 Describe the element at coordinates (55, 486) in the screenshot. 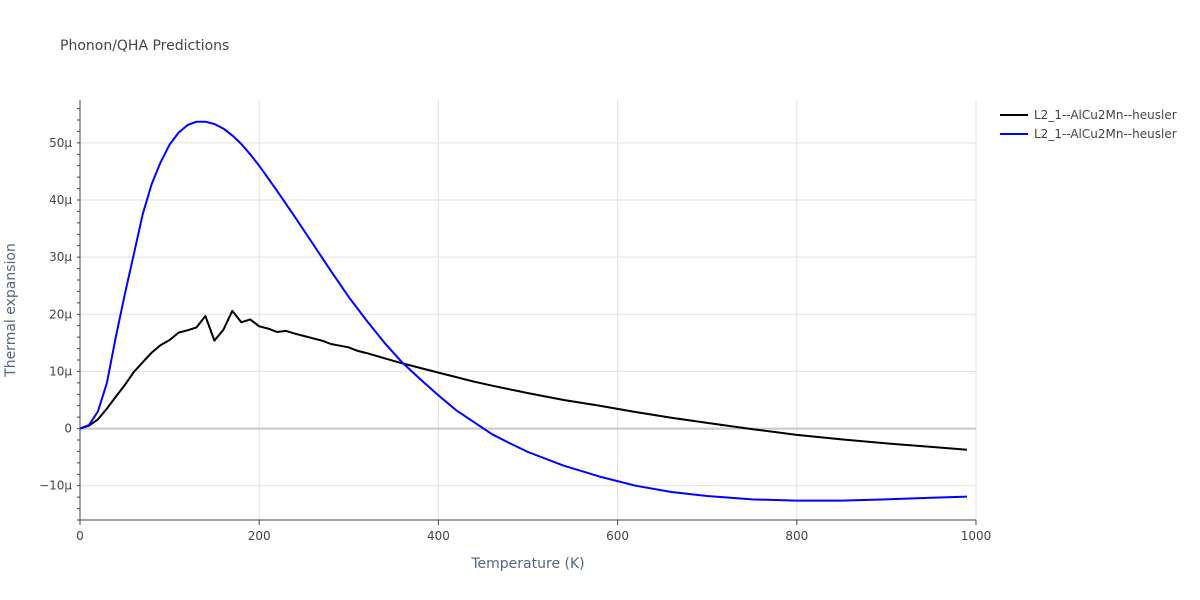

I see `y-tick-label: −10μ` at that location.